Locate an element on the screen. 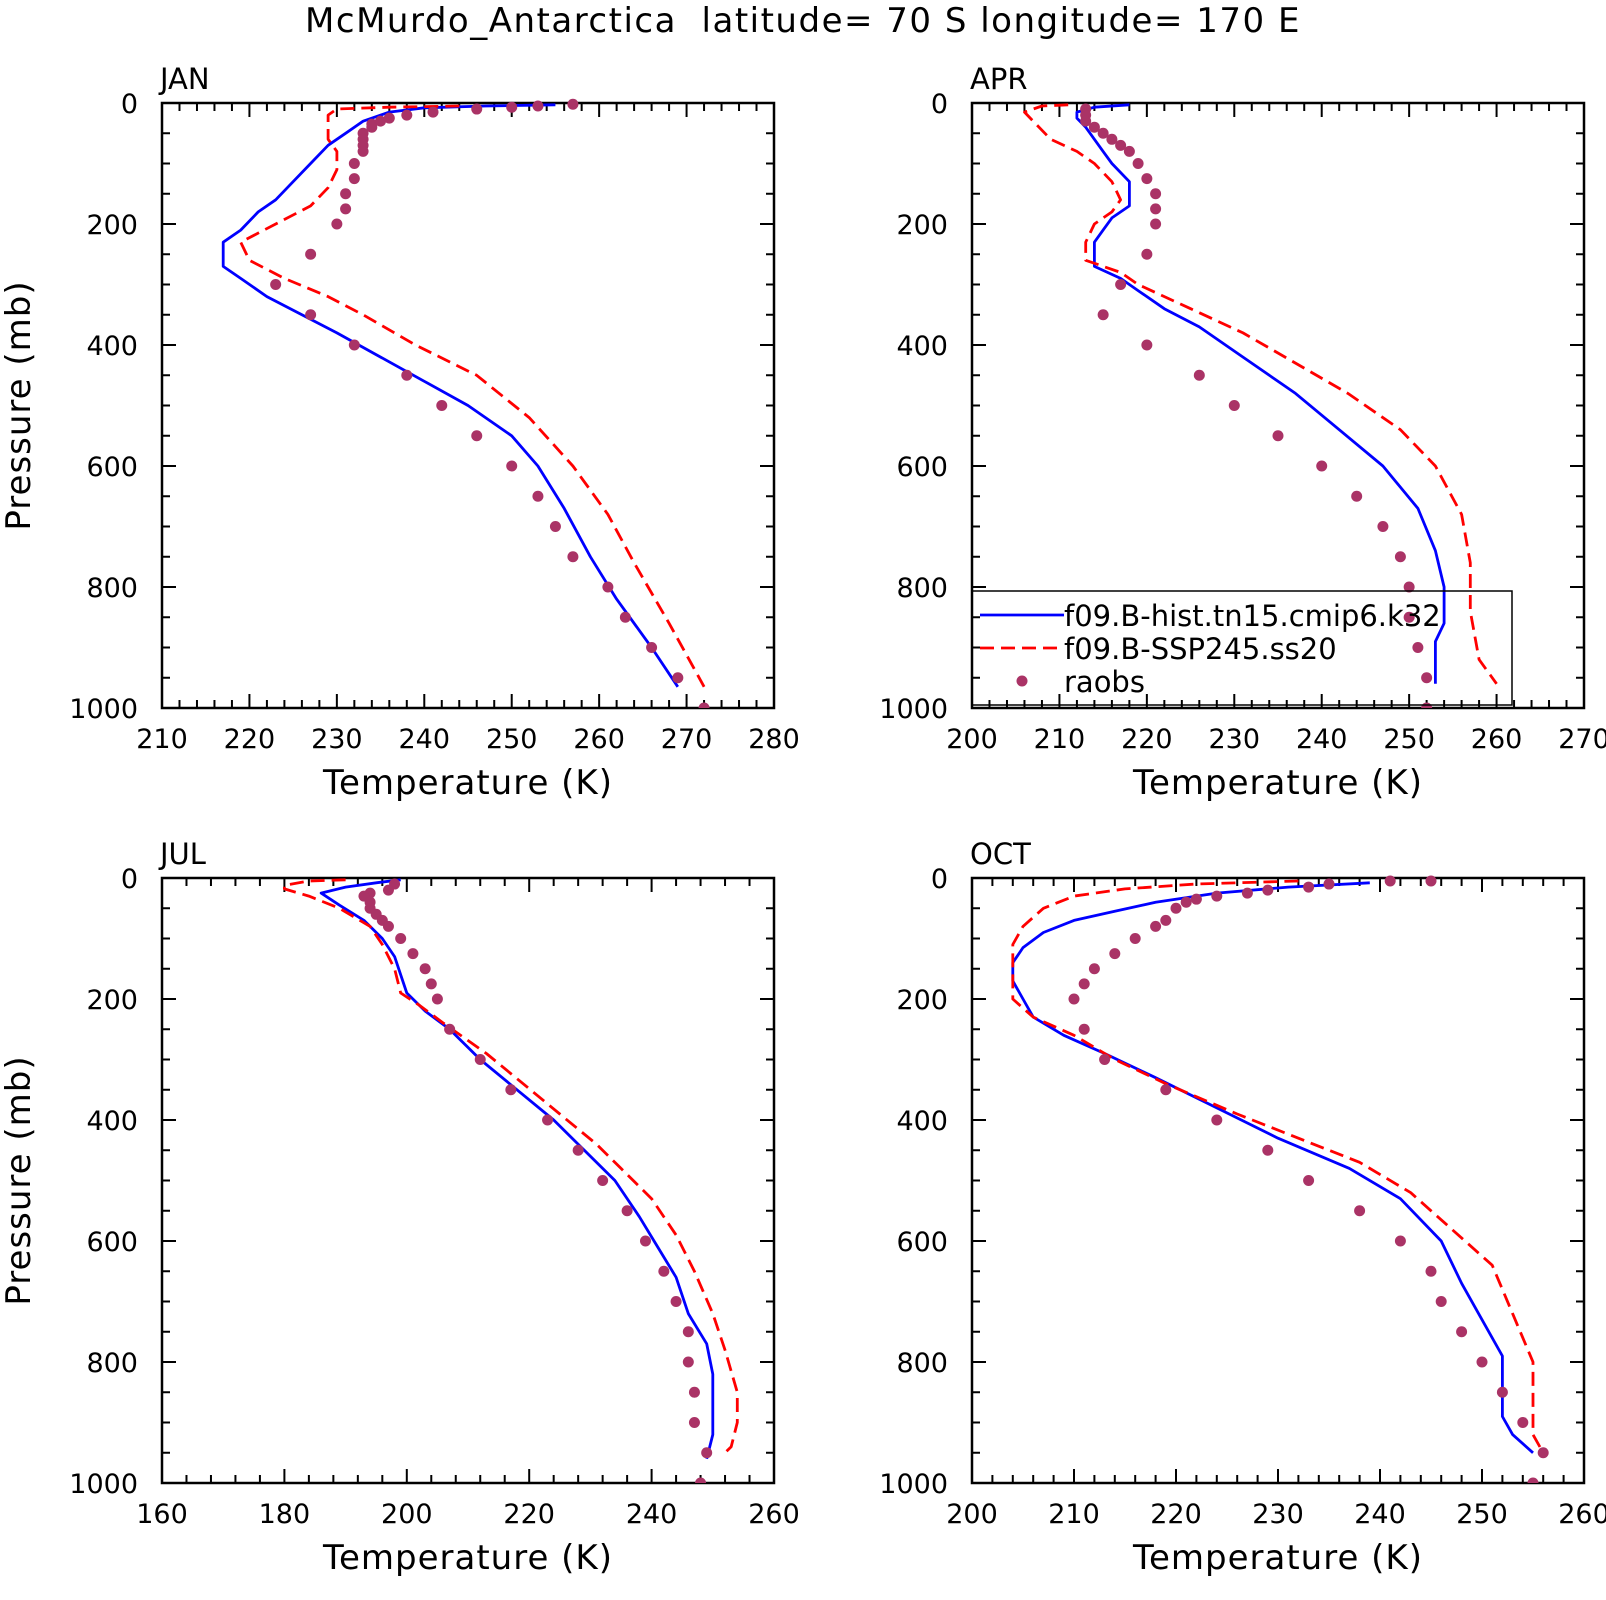  legend-item: raobs is located at coordinates (1080, 682).